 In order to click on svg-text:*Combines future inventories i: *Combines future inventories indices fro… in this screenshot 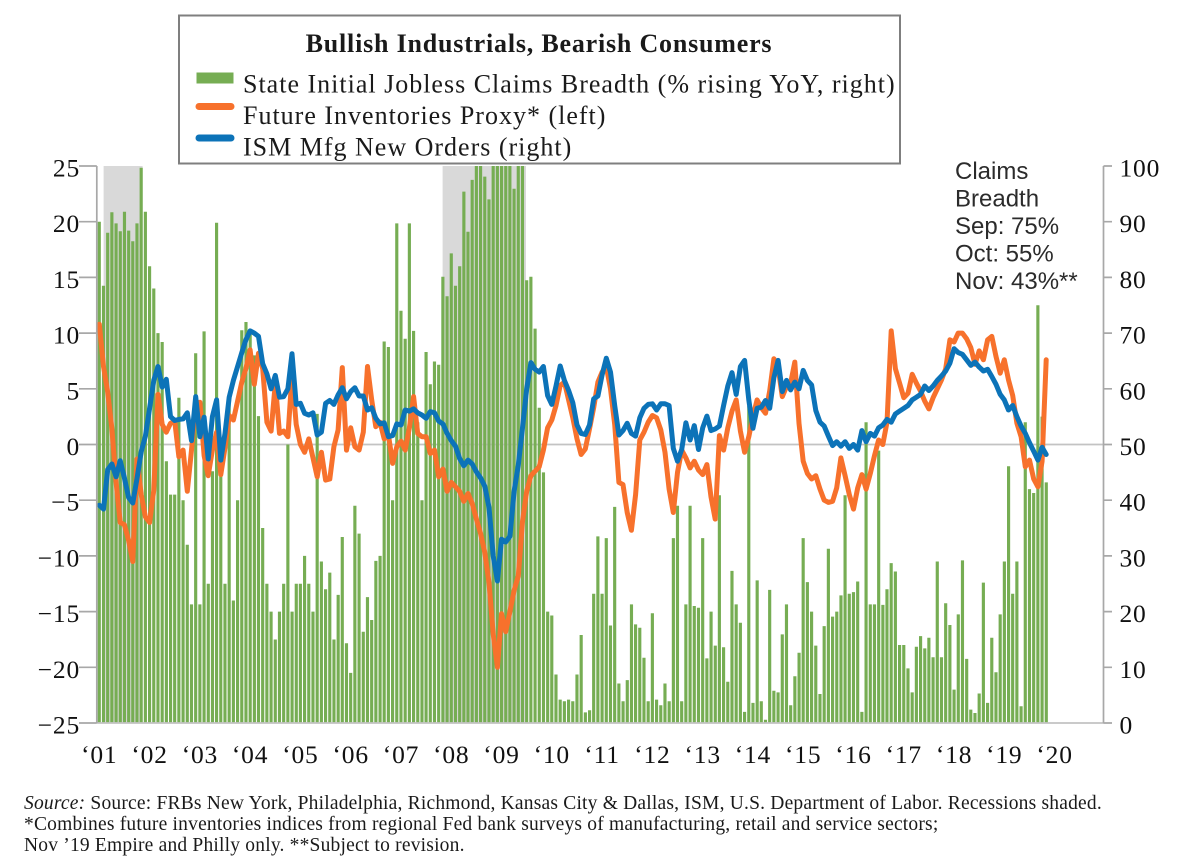, I will do `click(481, 824)`.